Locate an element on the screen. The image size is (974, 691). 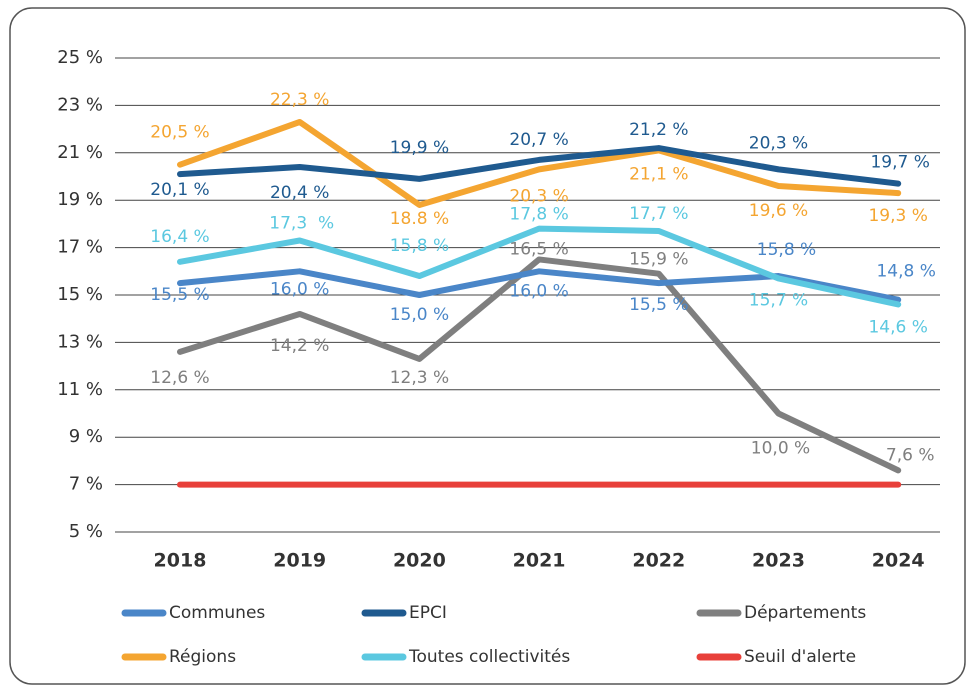
y-tick-label: 13 % is located at coordinates (80, 341).